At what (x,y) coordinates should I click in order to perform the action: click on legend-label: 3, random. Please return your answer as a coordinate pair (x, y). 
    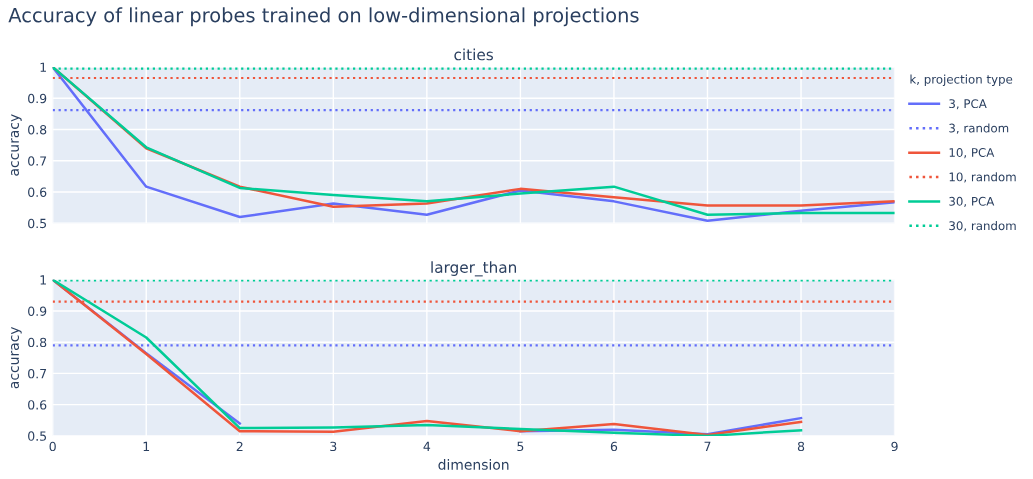
    Looking at the image, I should click on (979, 128).